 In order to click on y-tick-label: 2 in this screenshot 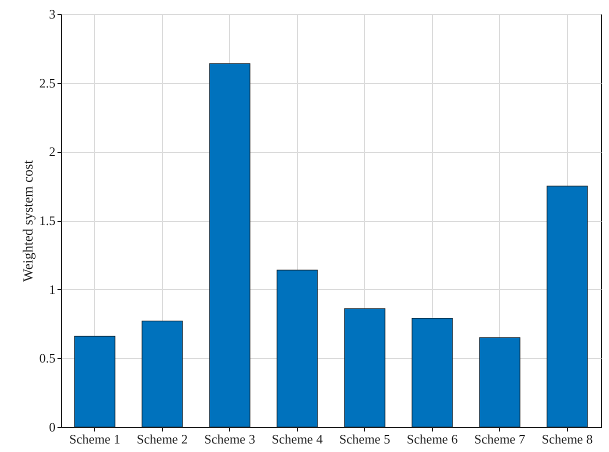, I will do `click(52, 152)`.